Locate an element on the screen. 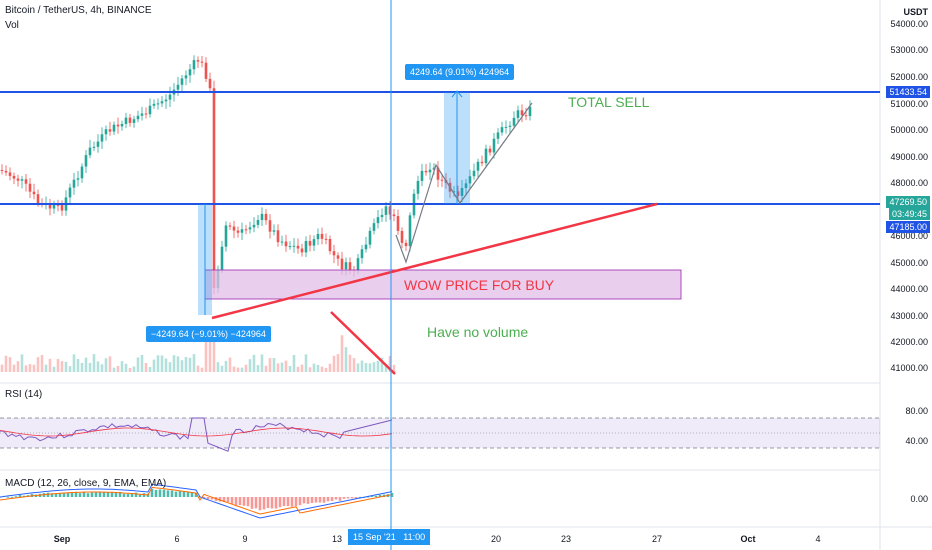 The image size is (932, 550). buy-zone-note: WOW PRICE FOR BUY is located at coordinates (479, 285).